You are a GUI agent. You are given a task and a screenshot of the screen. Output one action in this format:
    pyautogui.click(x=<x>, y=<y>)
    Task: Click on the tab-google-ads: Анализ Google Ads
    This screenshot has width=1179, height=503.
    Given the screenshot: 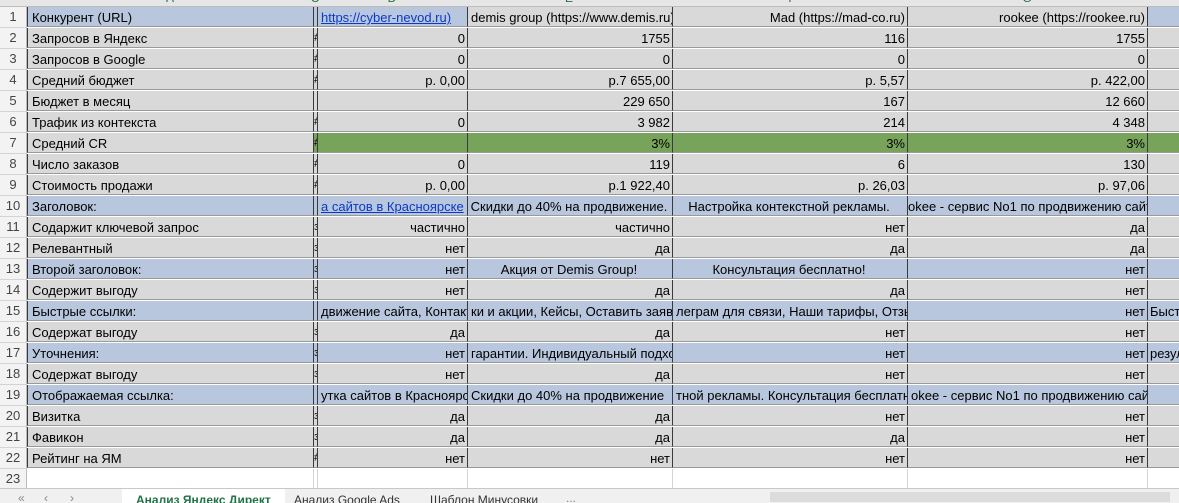 What is the action you would take?
    pyautogui.click(x=347, y=498)
    